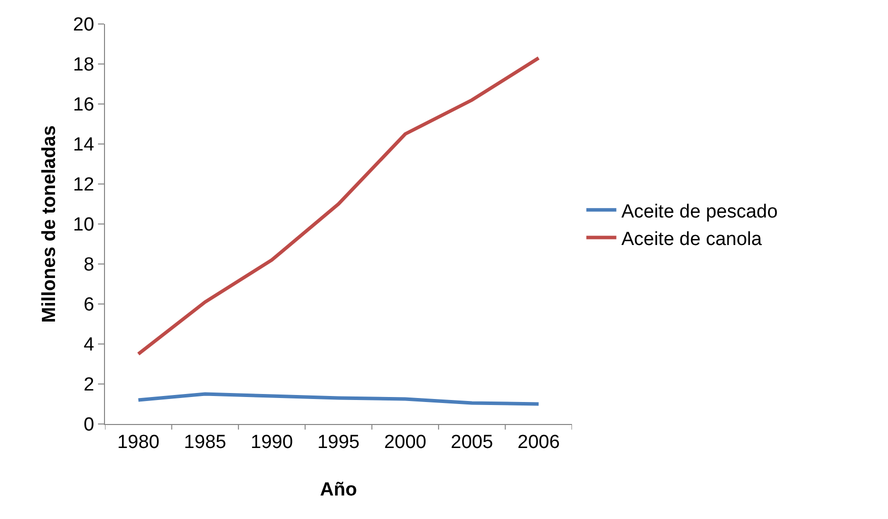  What do you see at coordinates (83, 65) in the screenshot?
I see `y-tick-label: 18` at bounding box center [83, 65].